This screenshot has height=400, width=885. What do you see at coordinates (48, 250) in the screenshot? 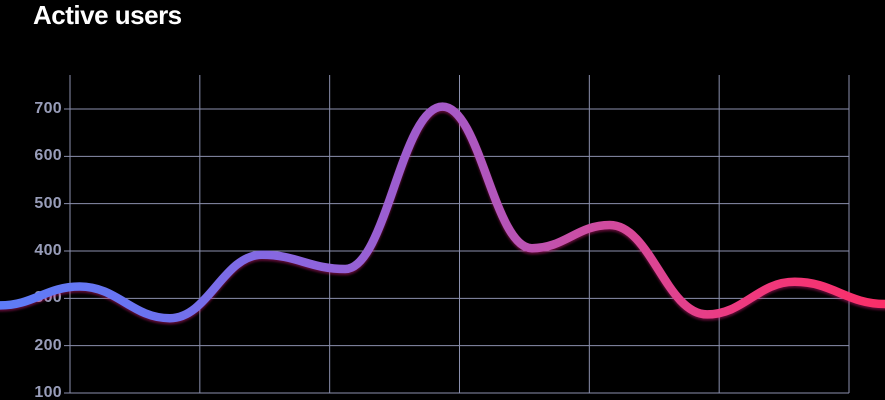
I see `y-axis-tick-label: 400` at bounding box center [48, 250].